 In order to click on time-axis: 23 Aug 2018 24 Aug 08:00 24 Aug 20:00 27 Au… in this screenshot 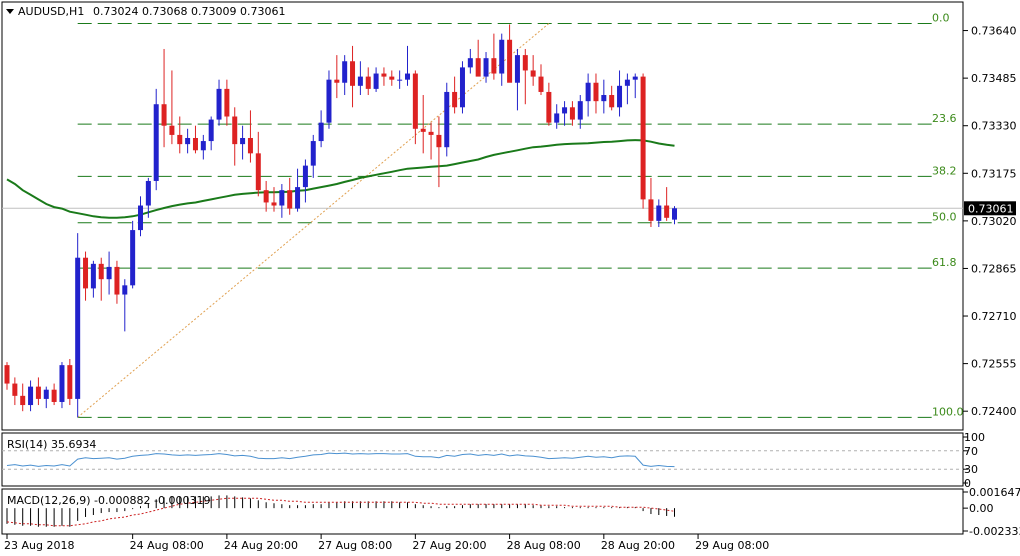, I will do `click(386, 543)`.